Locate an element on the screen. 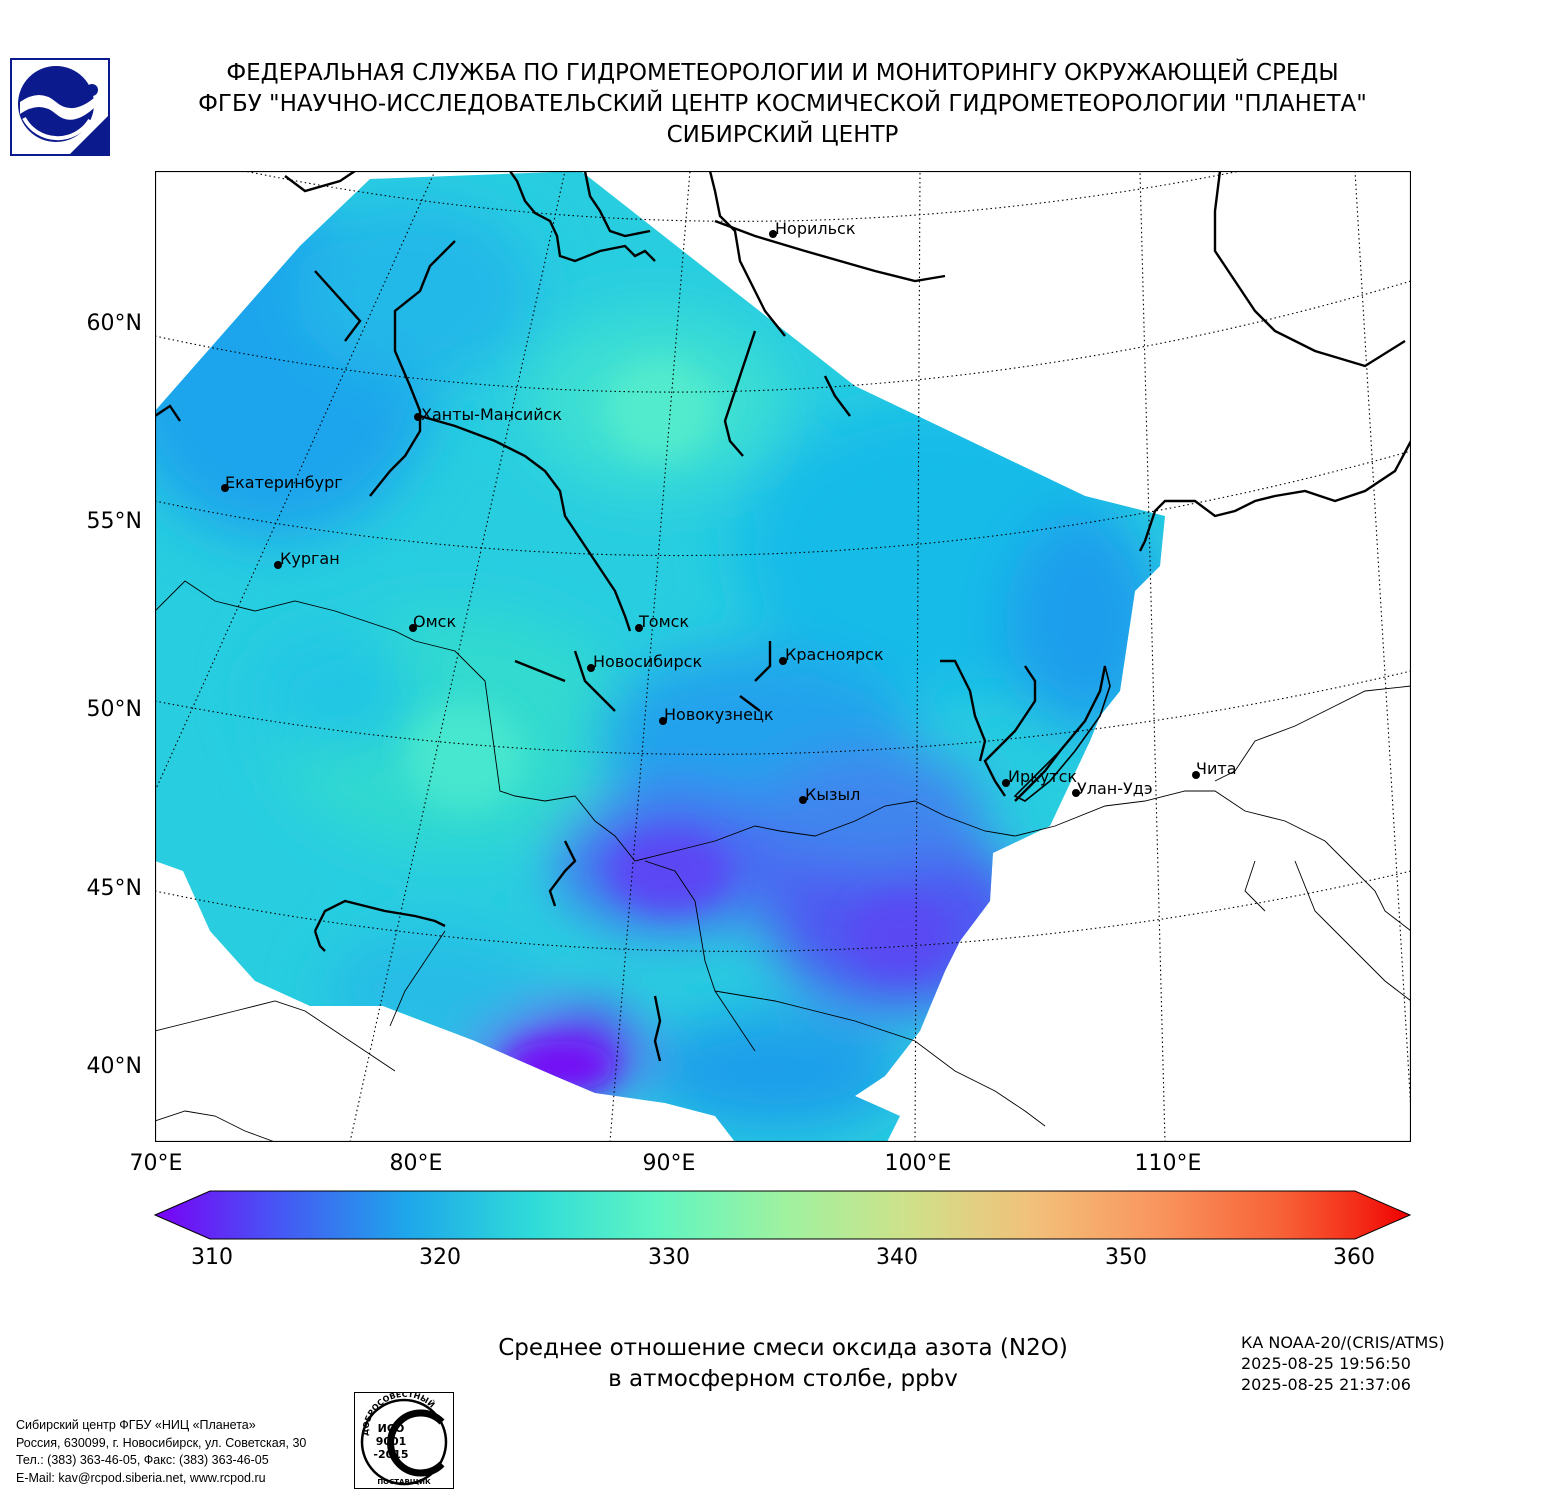 Image resolution: width=1550 pixels, height=1500 pixels. svg-text: ПОСТАВЩИК is located at coordinates (404, 1482).